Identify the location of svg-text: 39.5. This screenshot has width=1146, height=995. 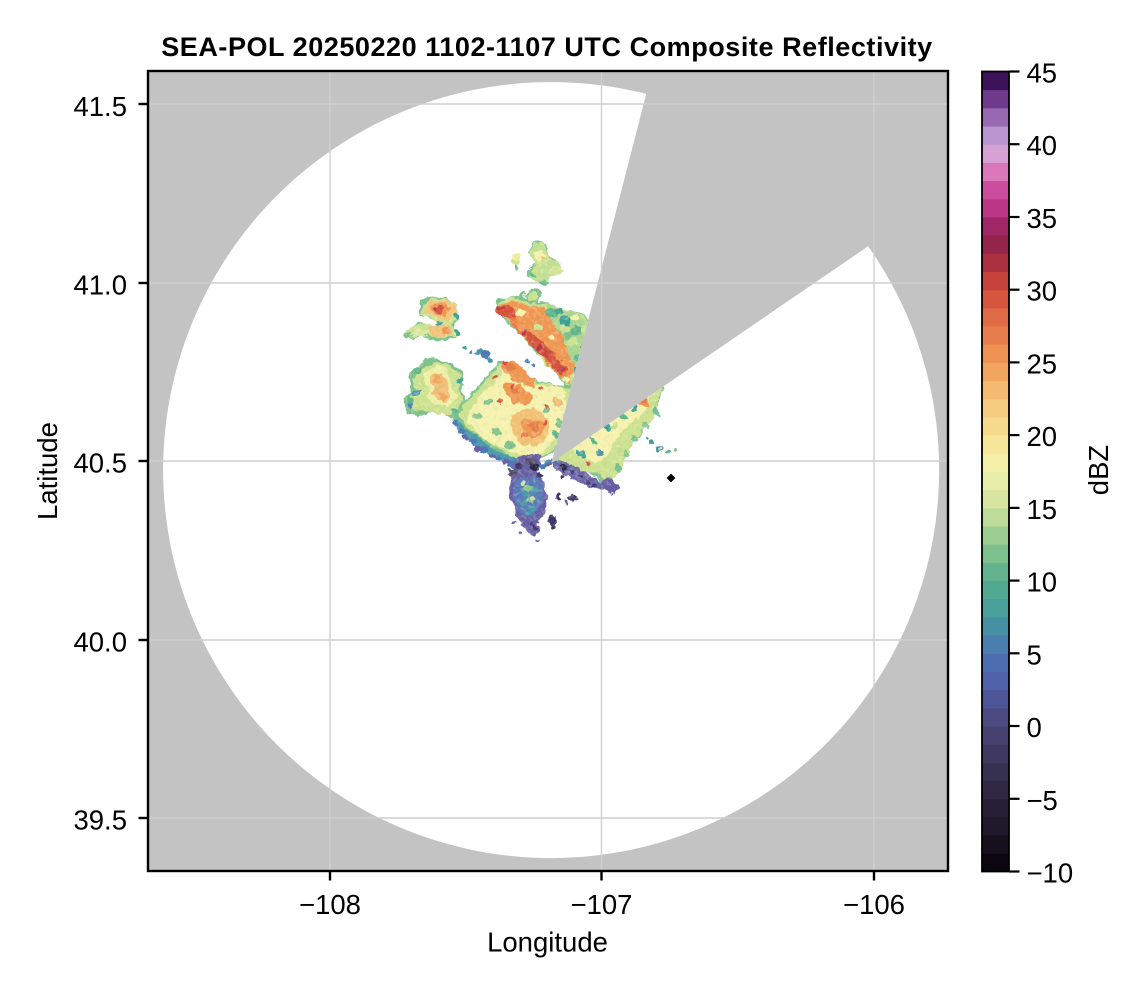
(100, 820).